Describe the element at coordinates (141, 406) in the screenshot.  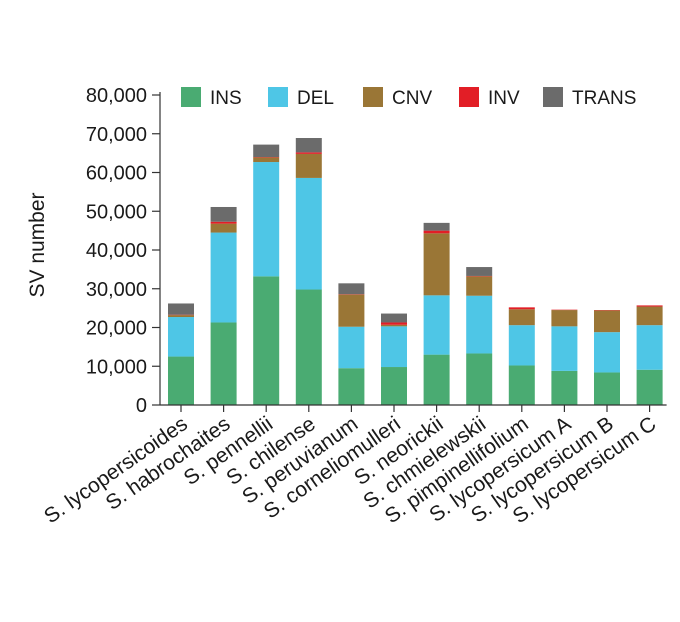
I see `y-tick-label: 0` at that location.